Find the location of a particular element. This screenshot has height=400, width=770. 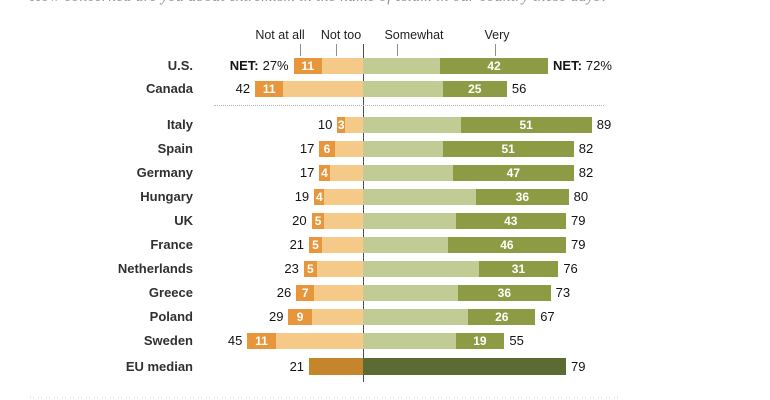

not-at-all-value: 4 is located at coordinates (319, 197).